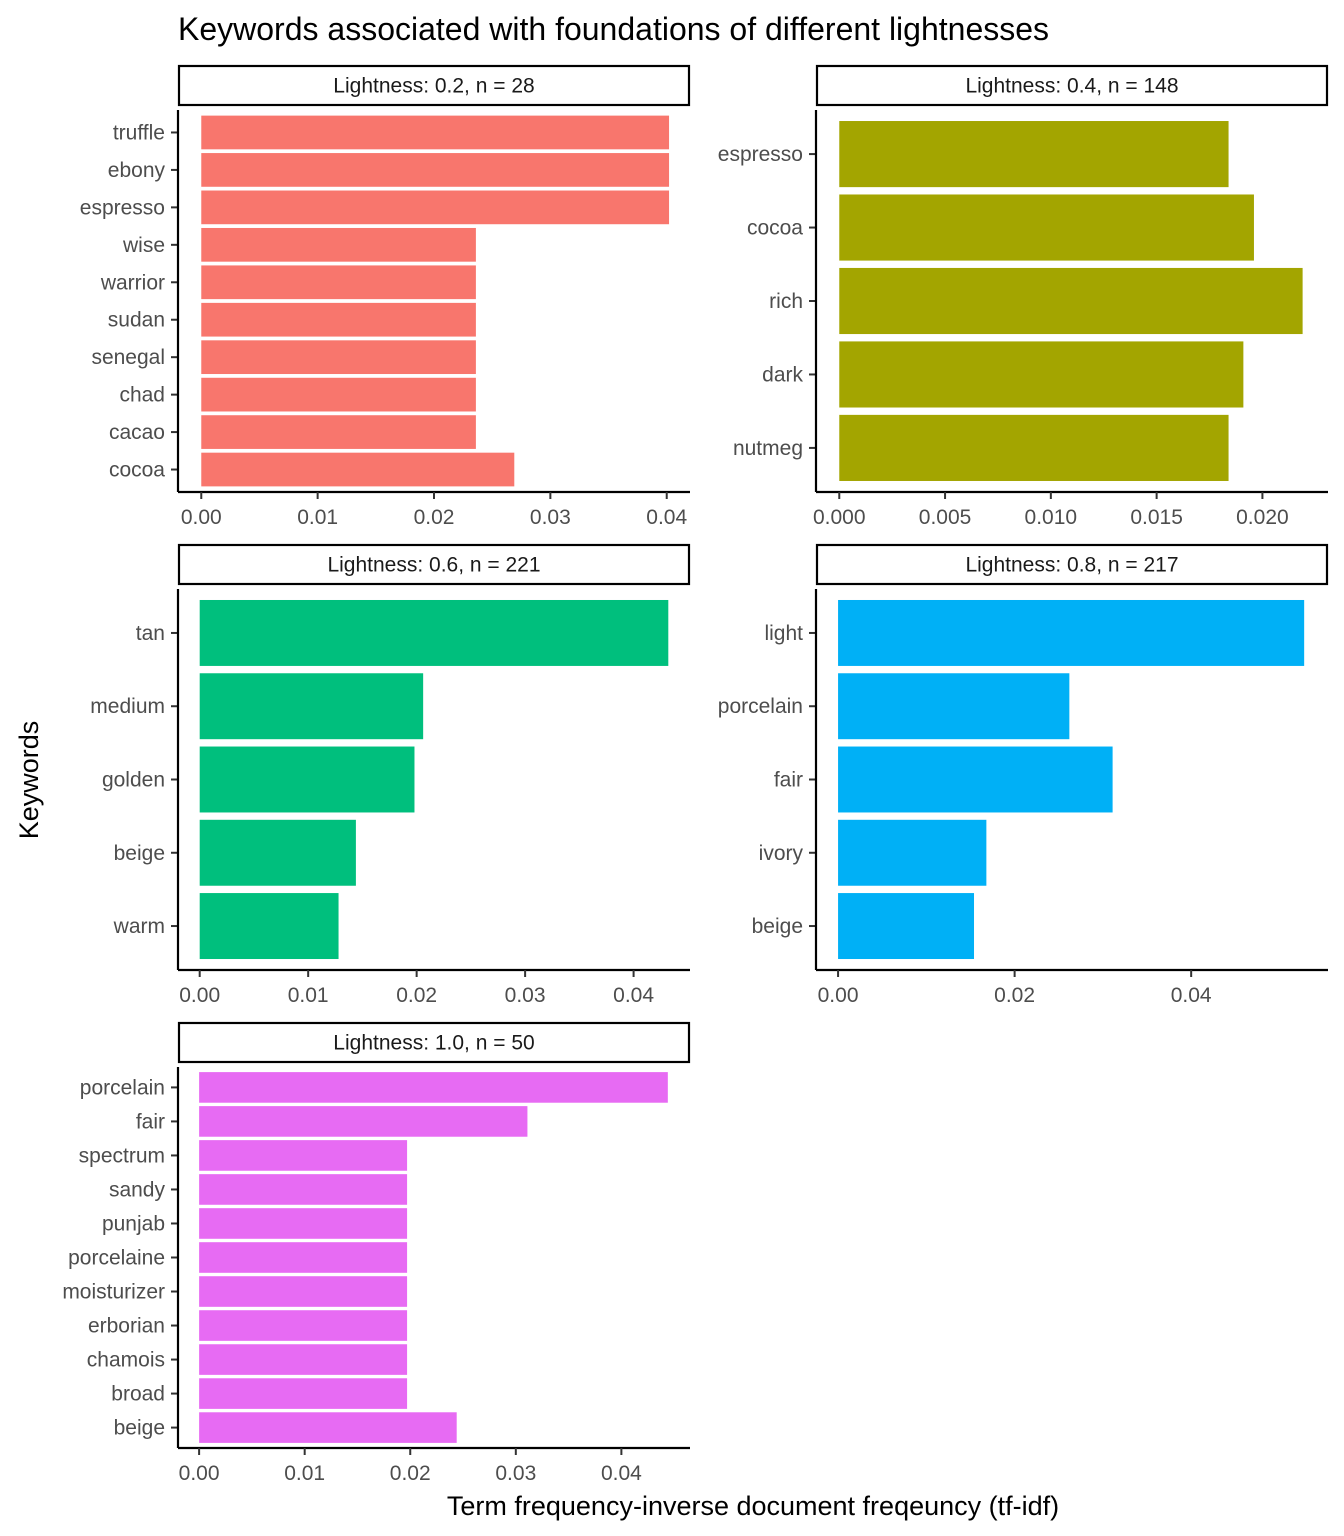 Image resolution: width=1344 pixels, height=1536 pixels. What do you see at coordinates (142, 395) in the screenshot?
I see `category-label: chad` at bounding box center [142, 395].